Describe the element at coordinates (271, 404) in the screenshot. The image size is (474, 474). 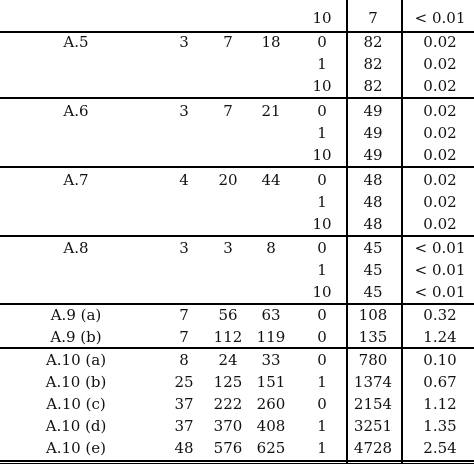
I see `table-cell: 260` at that location.